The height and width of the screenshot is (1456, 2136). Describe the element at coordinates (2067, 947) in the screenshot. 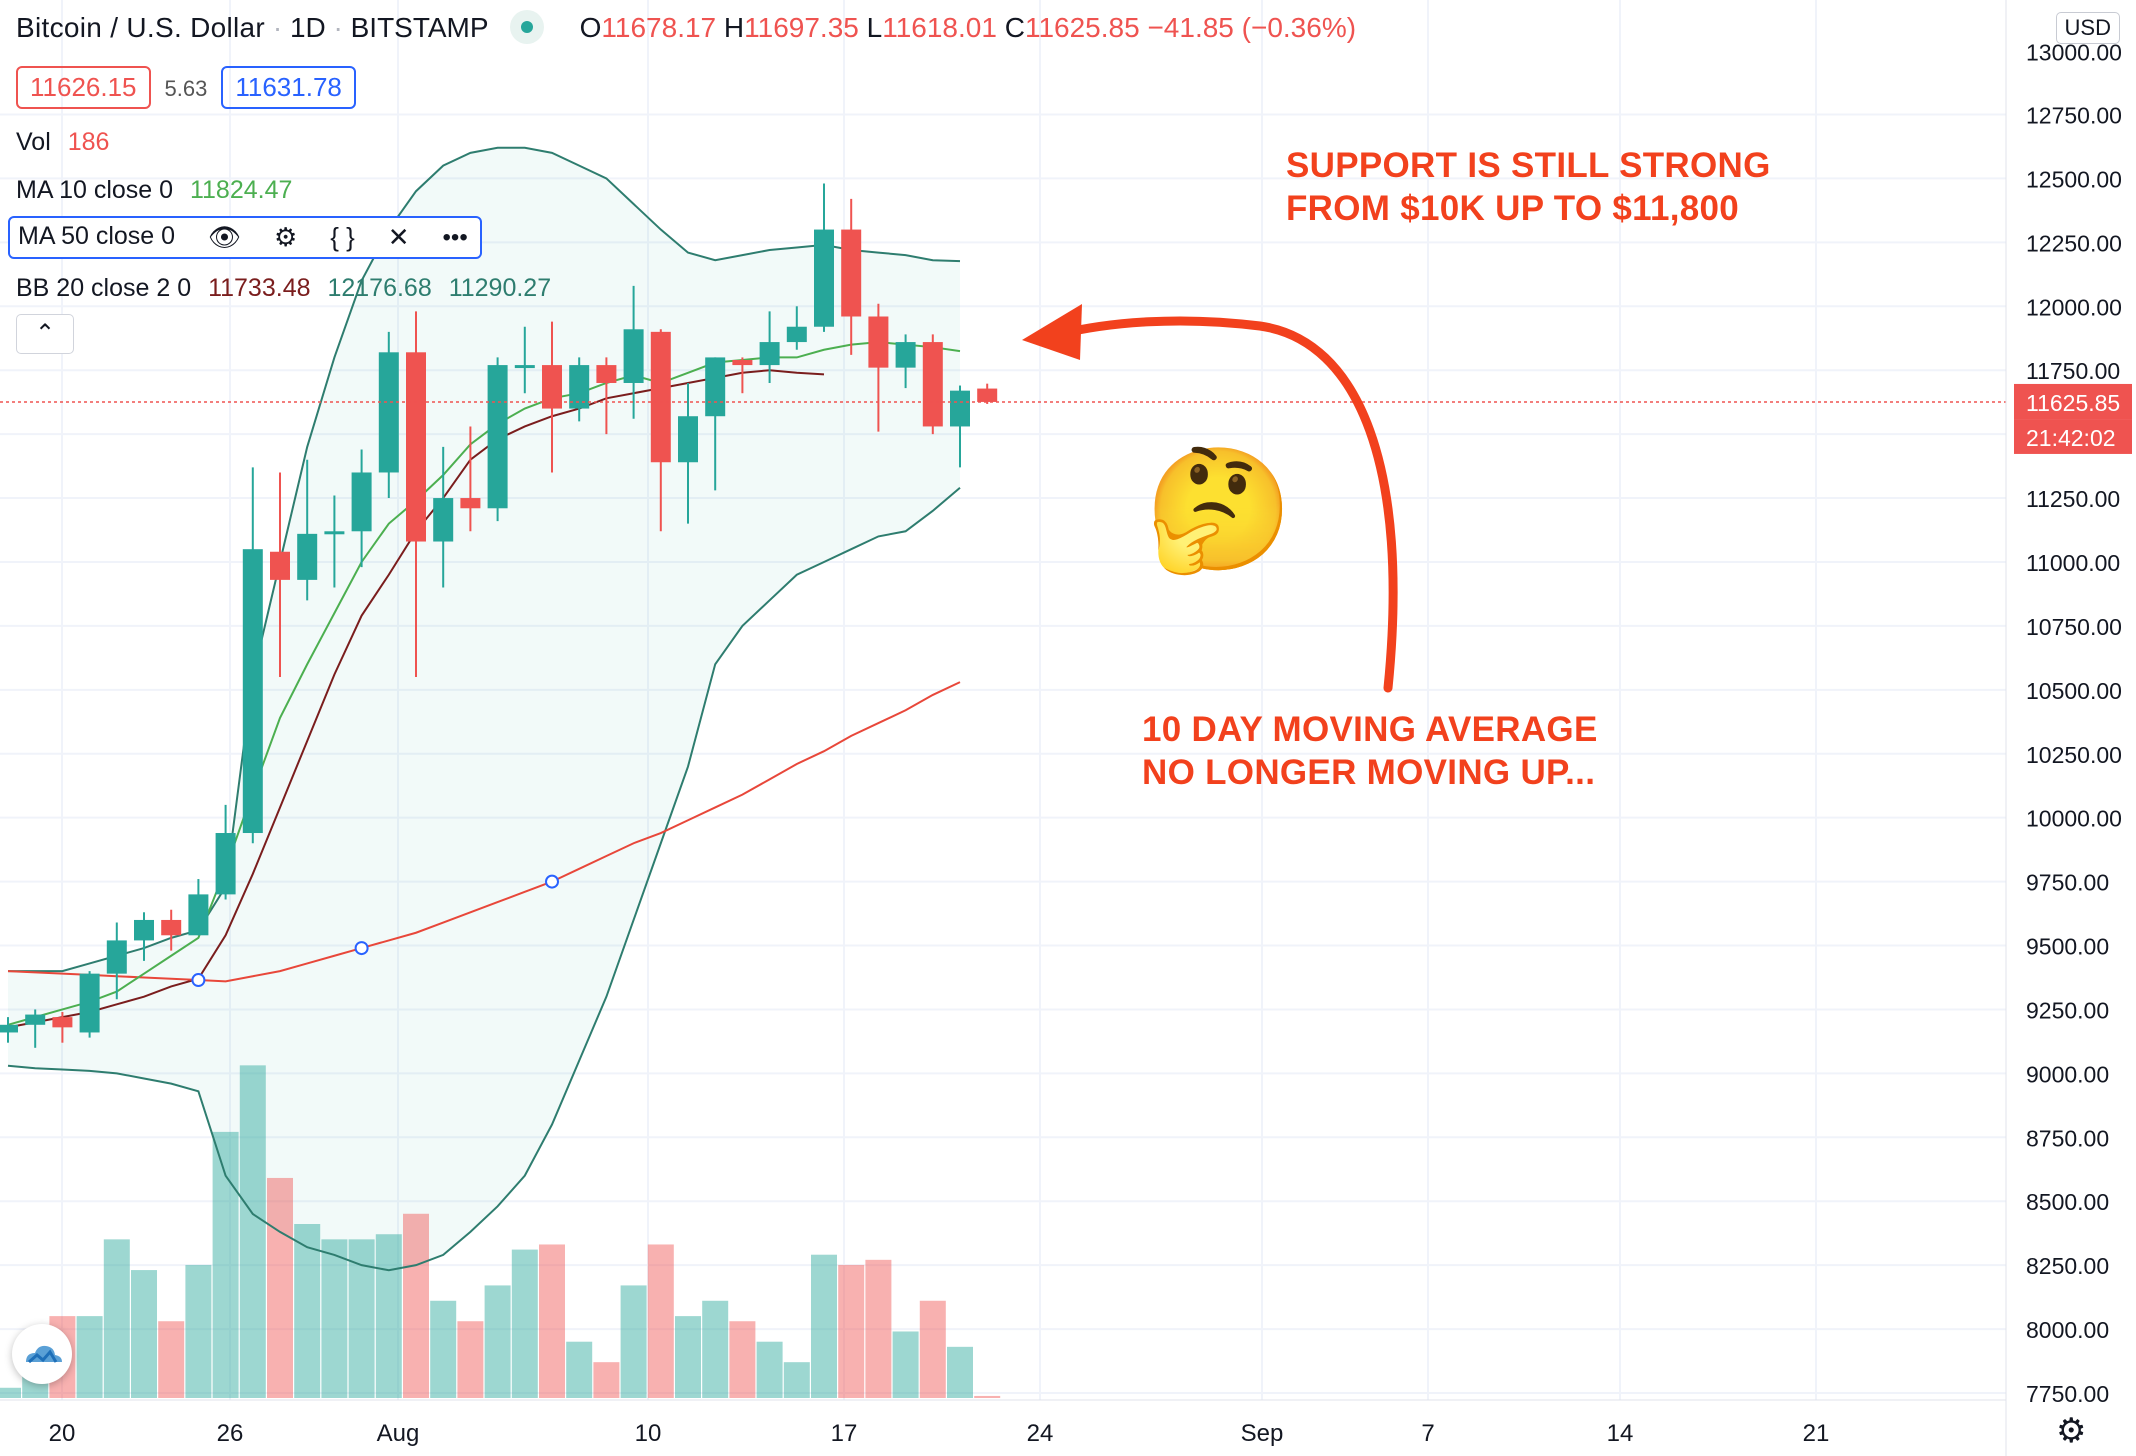

I see `price-tick-label: 9500.00` at that location.